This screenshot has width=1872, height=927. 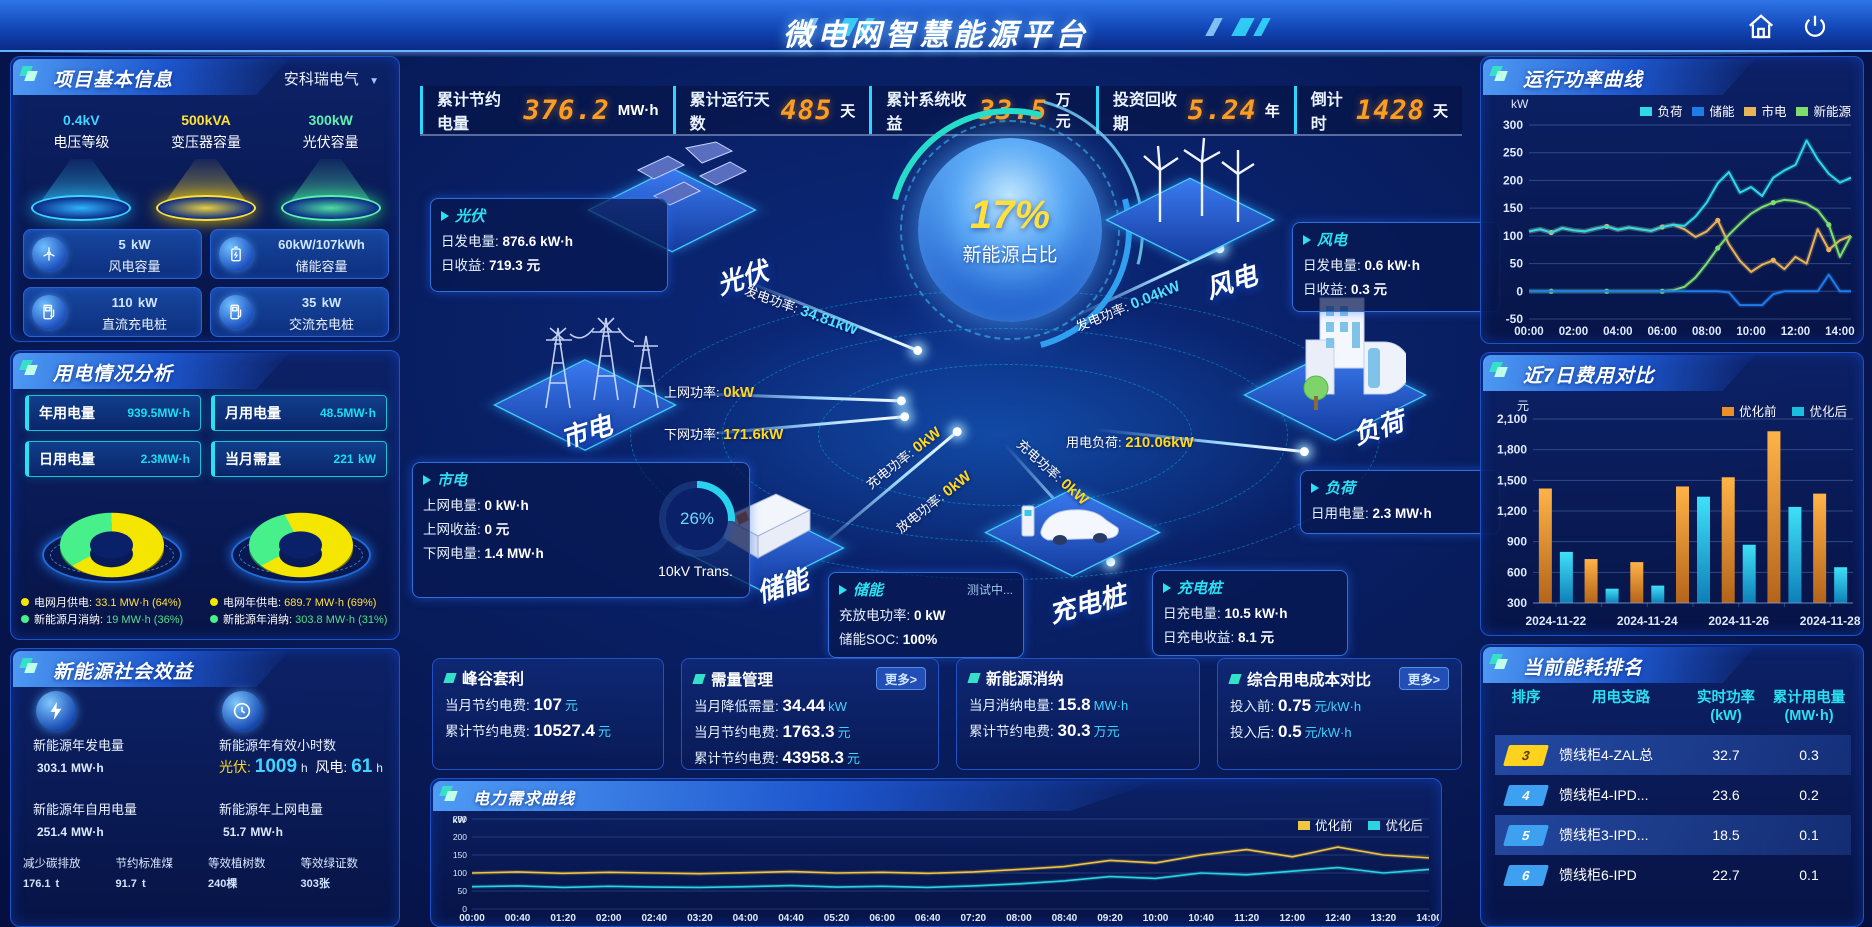 I want to click on svg-text: 14:00, so click(x=1839, y=332).